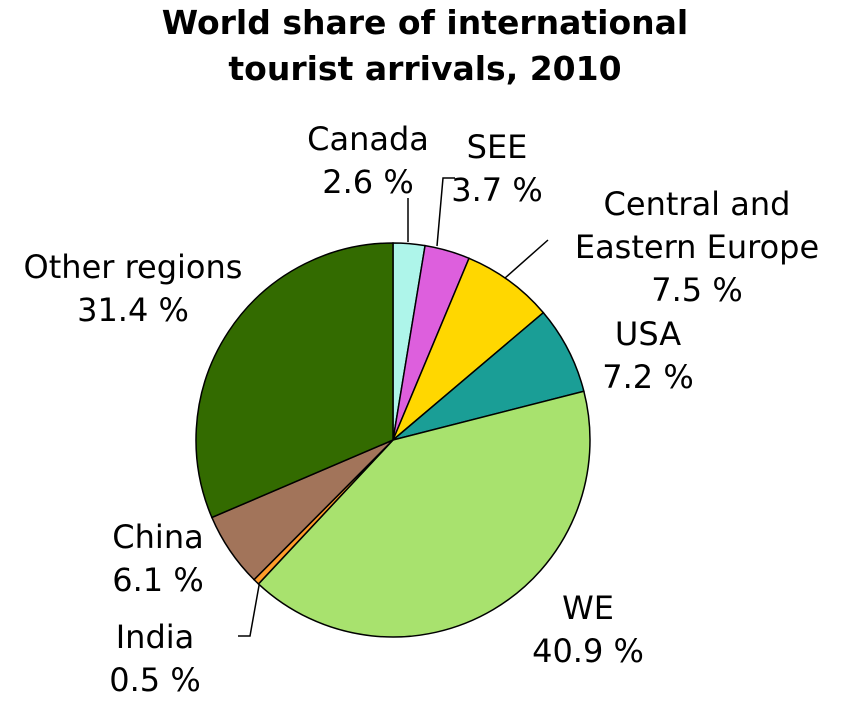 Image resolution: width=847 pixels, height=702 pixels. Describe the element at coordinates (133, 289) in the screenshot. I see `slice-label: Other regions 31.4 %` at that location.